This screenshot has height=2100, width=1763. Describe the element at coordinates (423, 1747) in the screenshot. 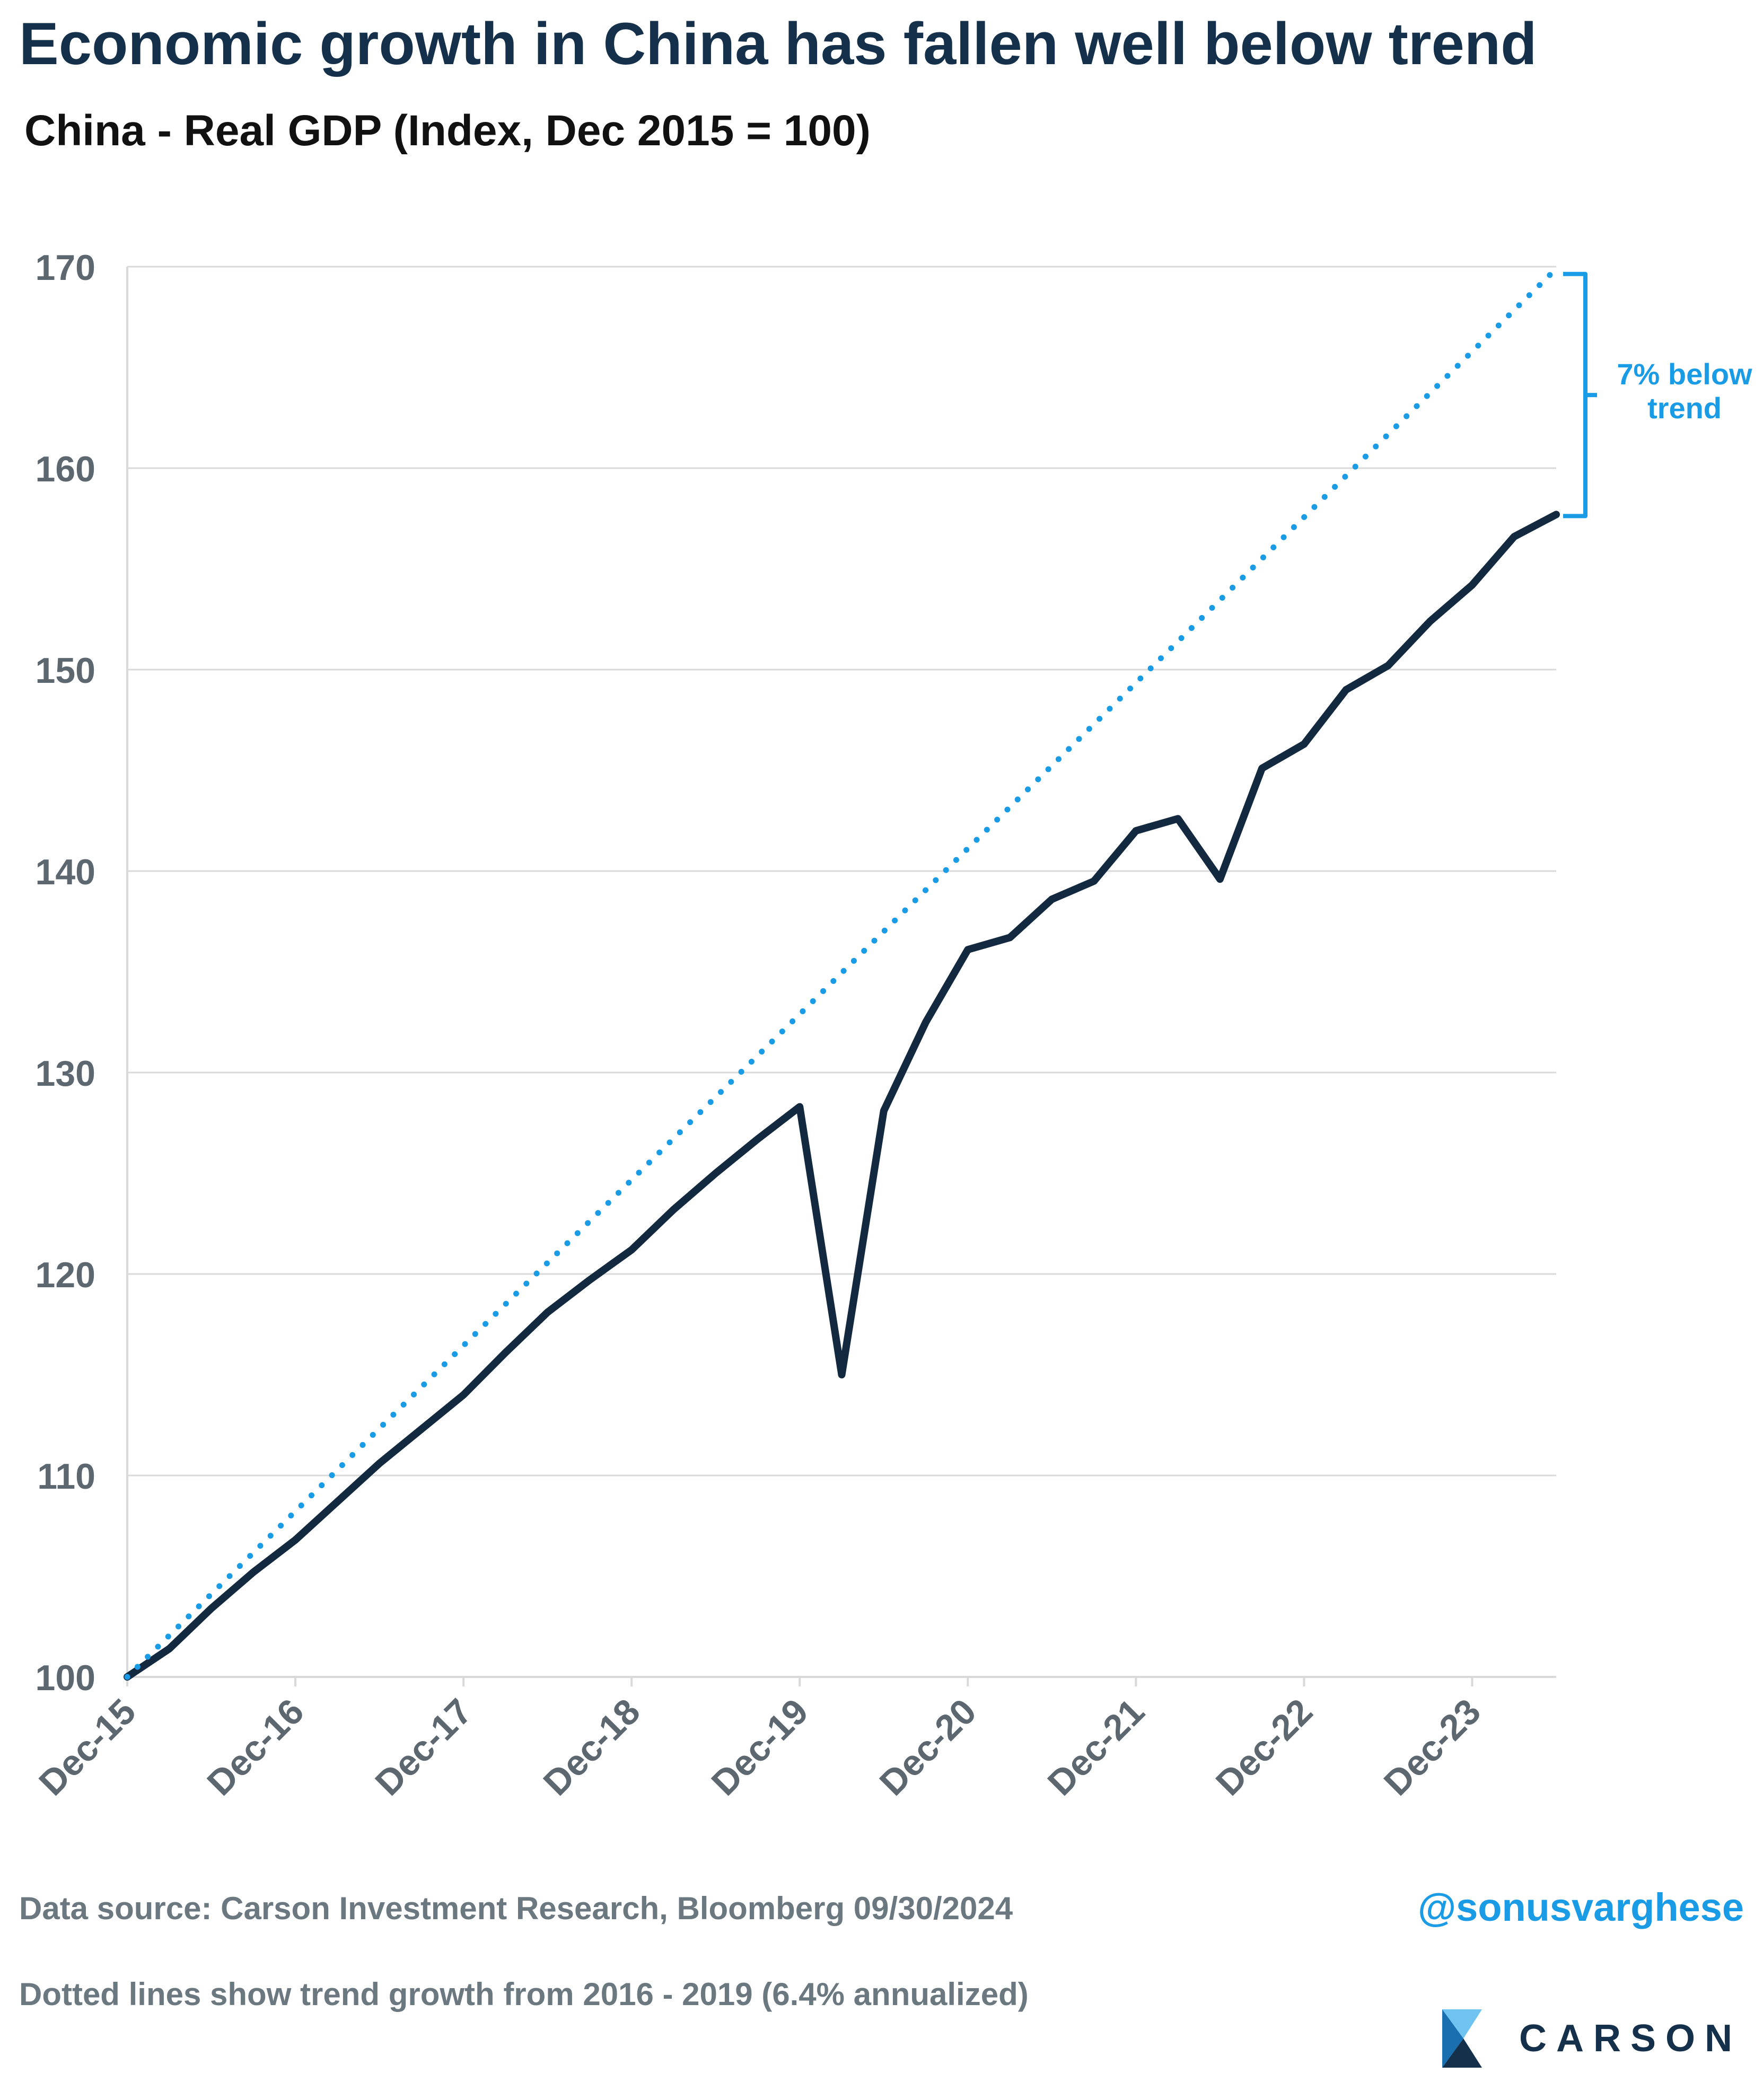

I see `x-tick-label-2: Dec-17` at that location.